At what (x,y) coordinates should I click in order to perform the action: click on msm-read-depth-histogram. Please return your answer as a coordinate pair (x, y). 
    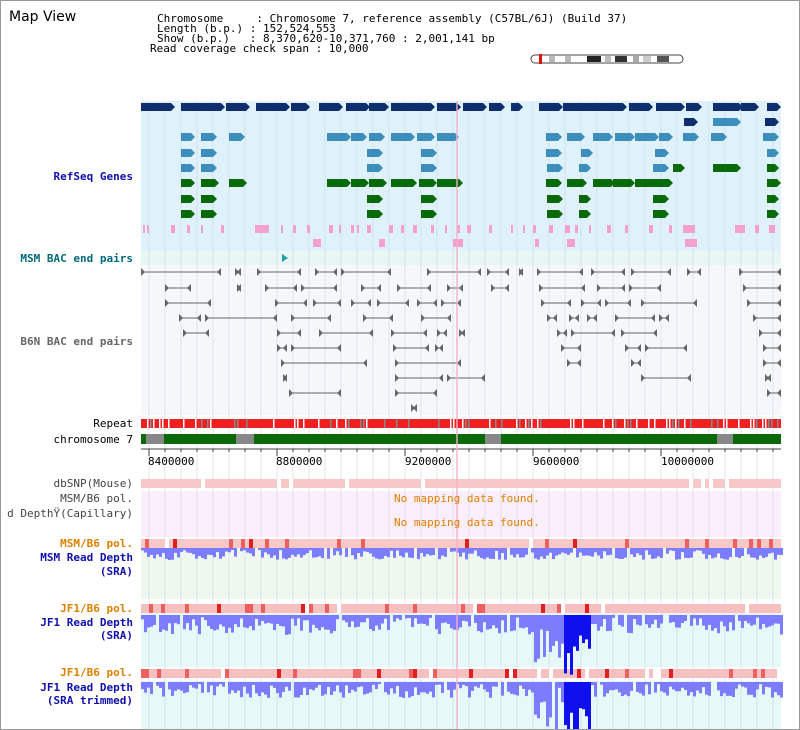
    Looking at the image, I should click on (462, 554).